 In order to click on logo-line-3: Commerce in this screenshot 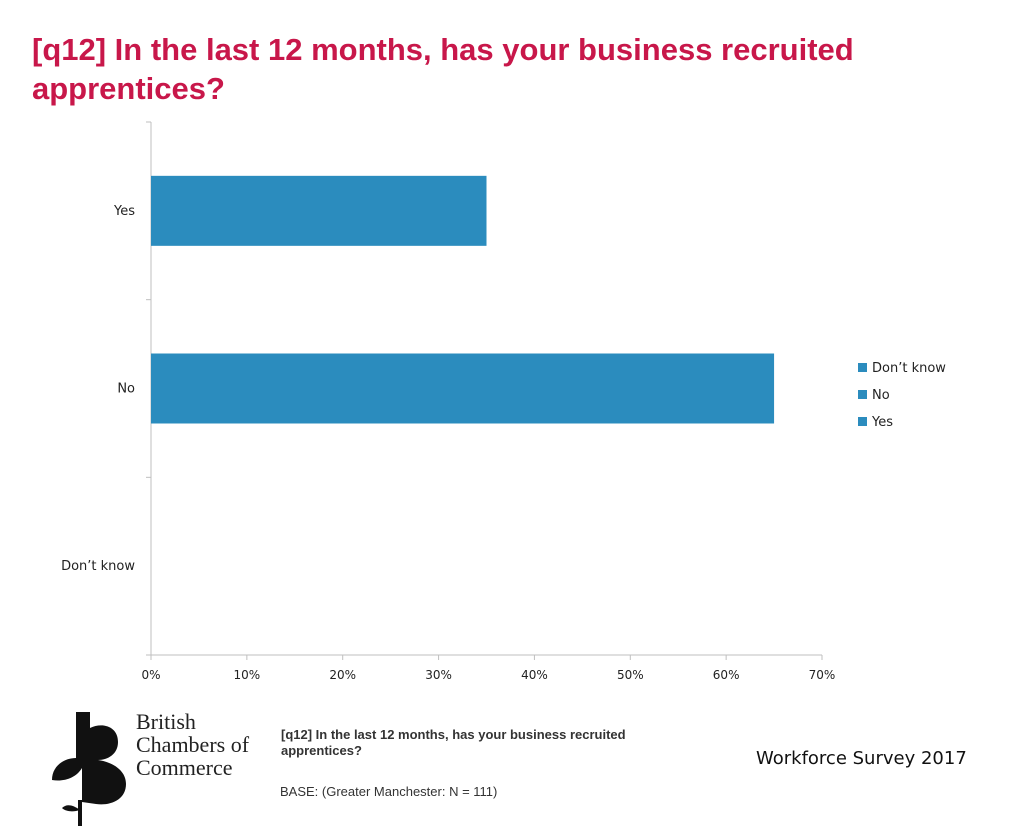, I will do `click(184, 767)`.